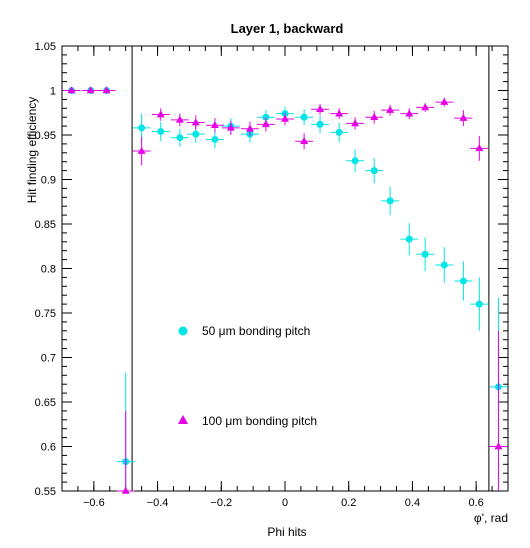 The width and height of the screenshot is (530, 548). I want to click on y-tick-label: 0.8, so click(48, 270).